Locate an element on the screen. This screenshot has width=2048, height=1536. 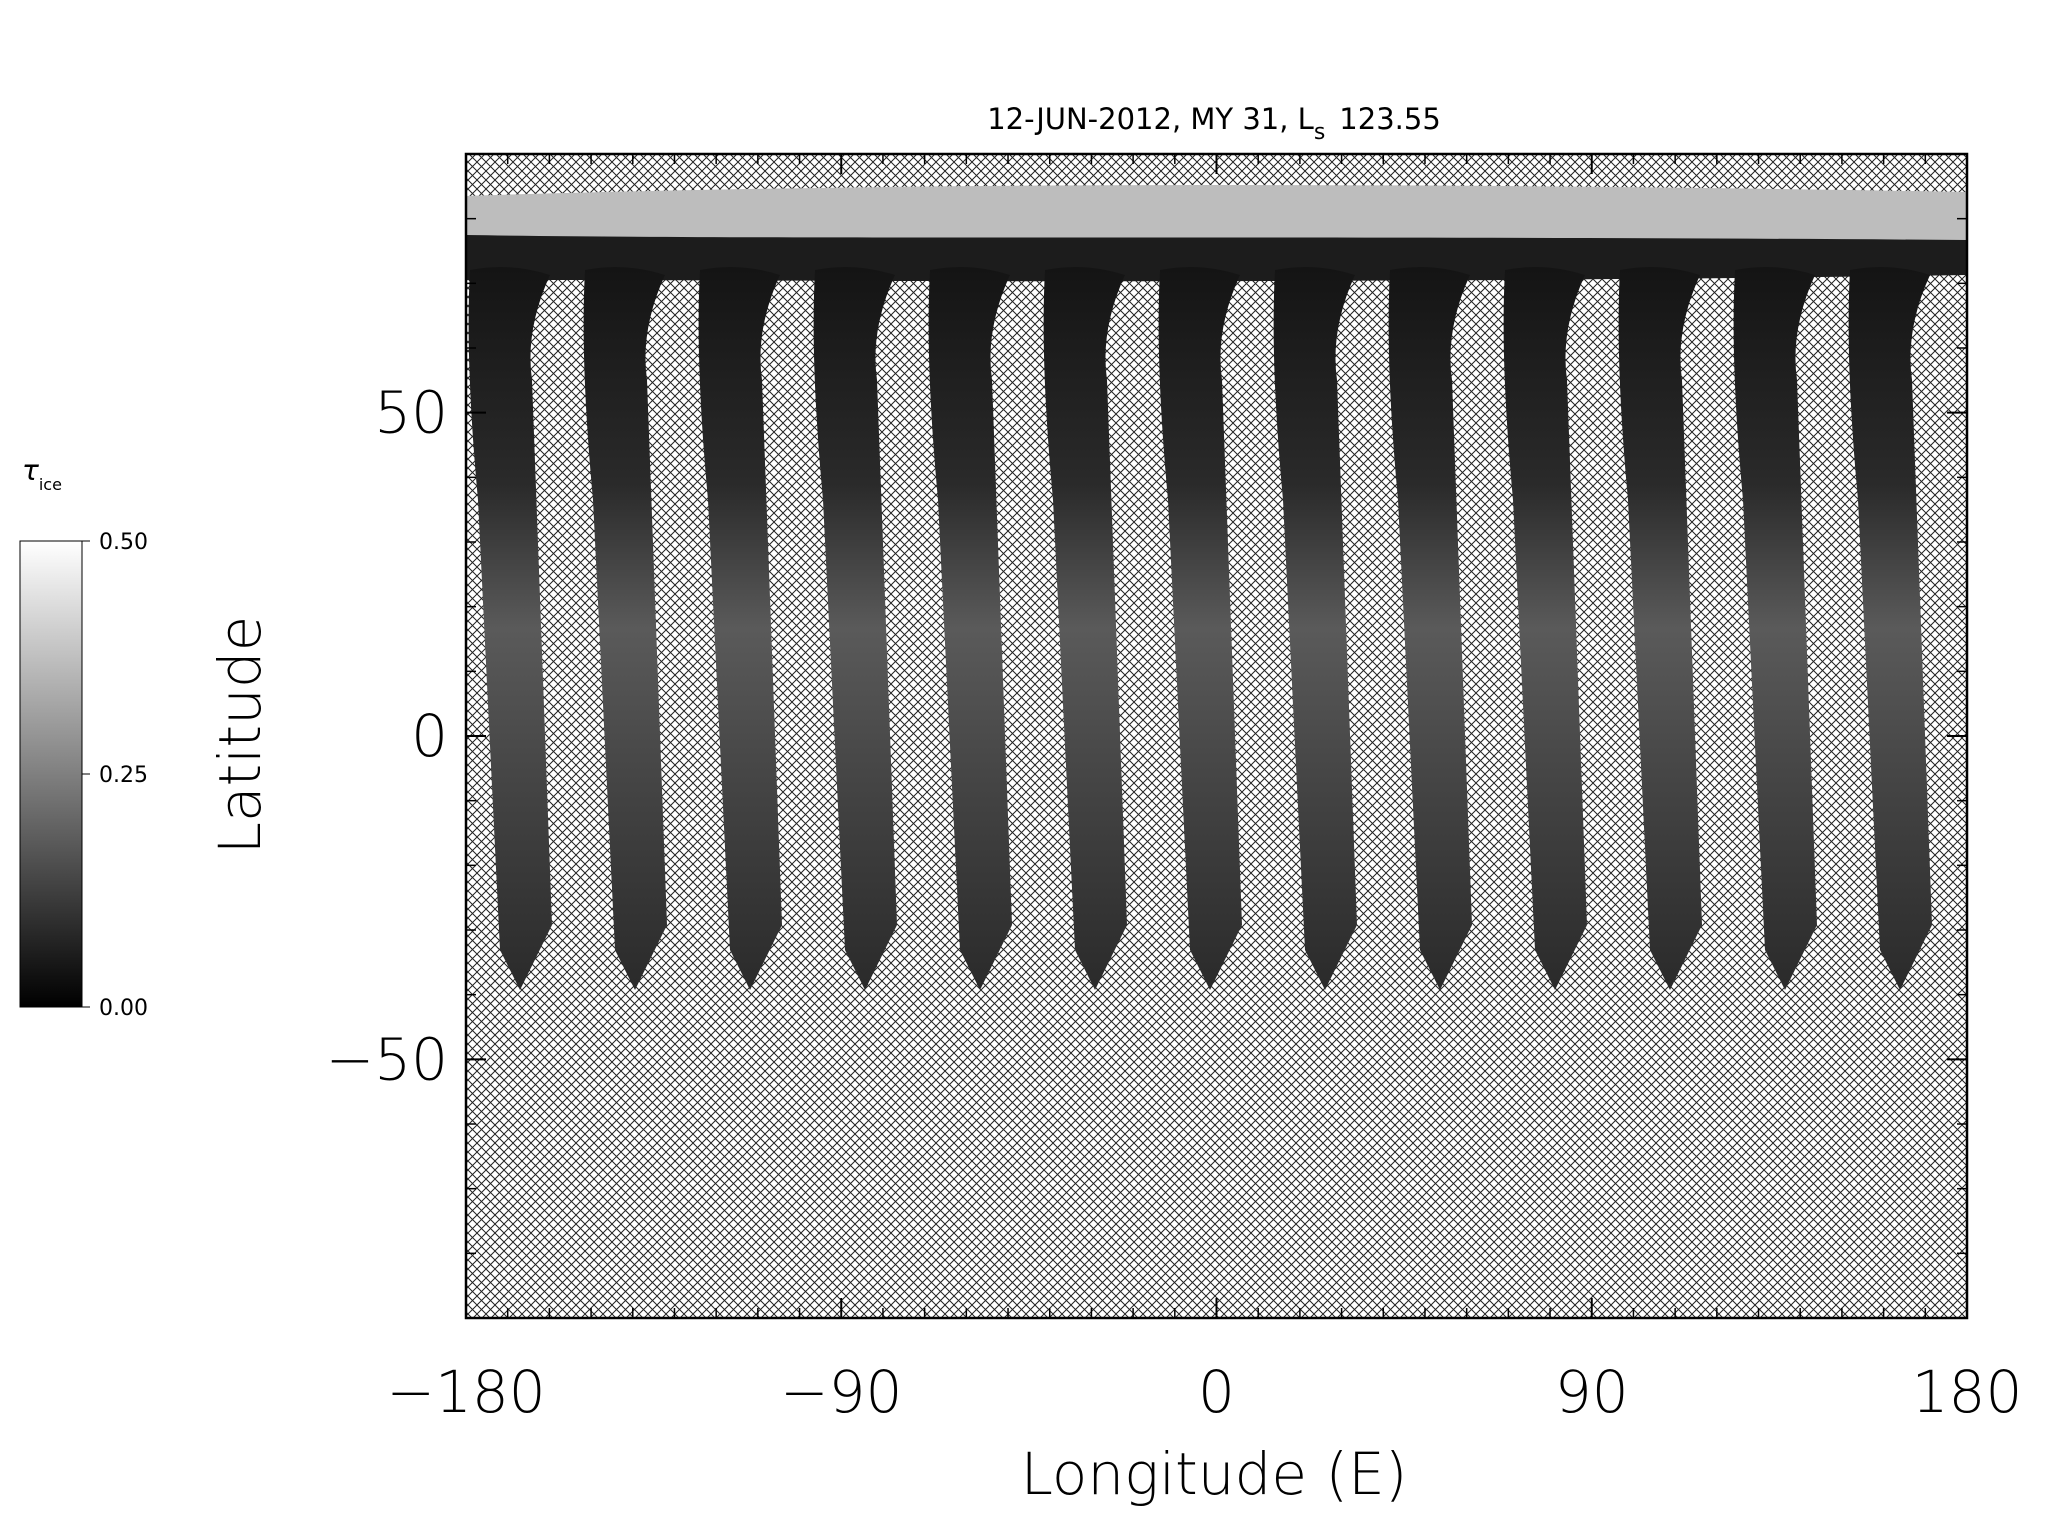
chart-title: 12-JUN-2012, MY 31, Ls 123.55 is located at coordinates (1214, 123).